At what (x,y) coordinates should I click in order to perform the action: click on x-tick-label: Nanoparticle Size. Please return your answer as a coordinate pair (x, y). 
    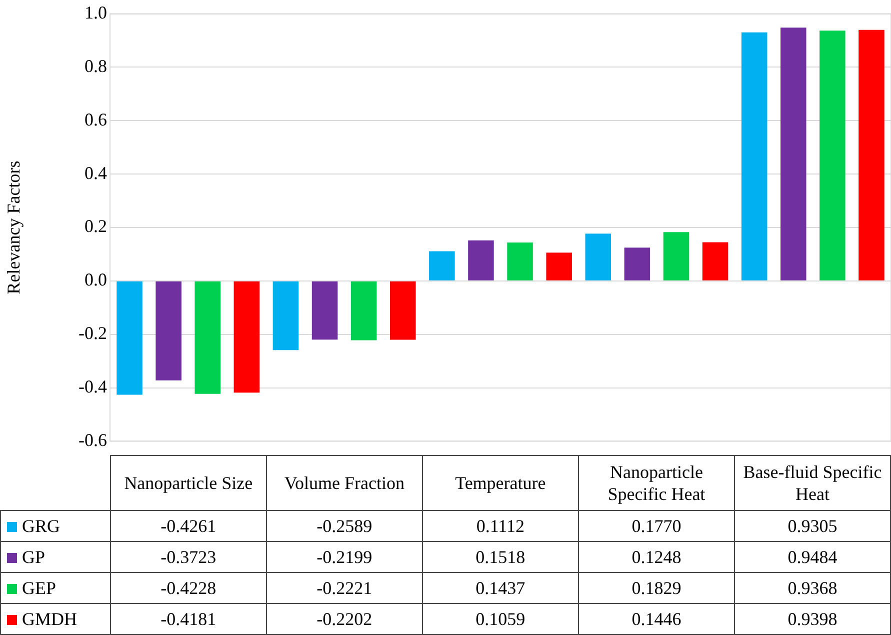
    Looking at the image, I should click on (188, 483).